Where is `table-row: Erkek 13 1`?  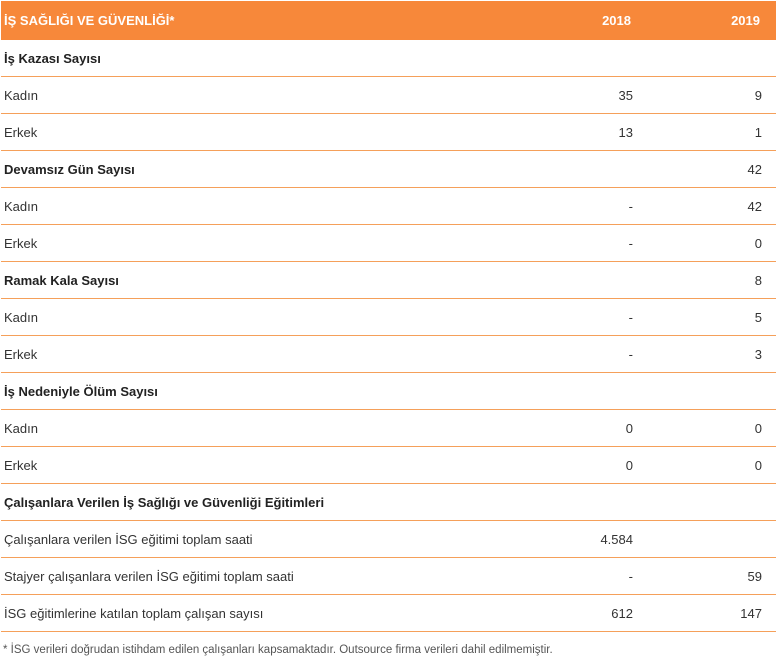 table-row: Erkek 13 1 is located at coordinates (388, 132).